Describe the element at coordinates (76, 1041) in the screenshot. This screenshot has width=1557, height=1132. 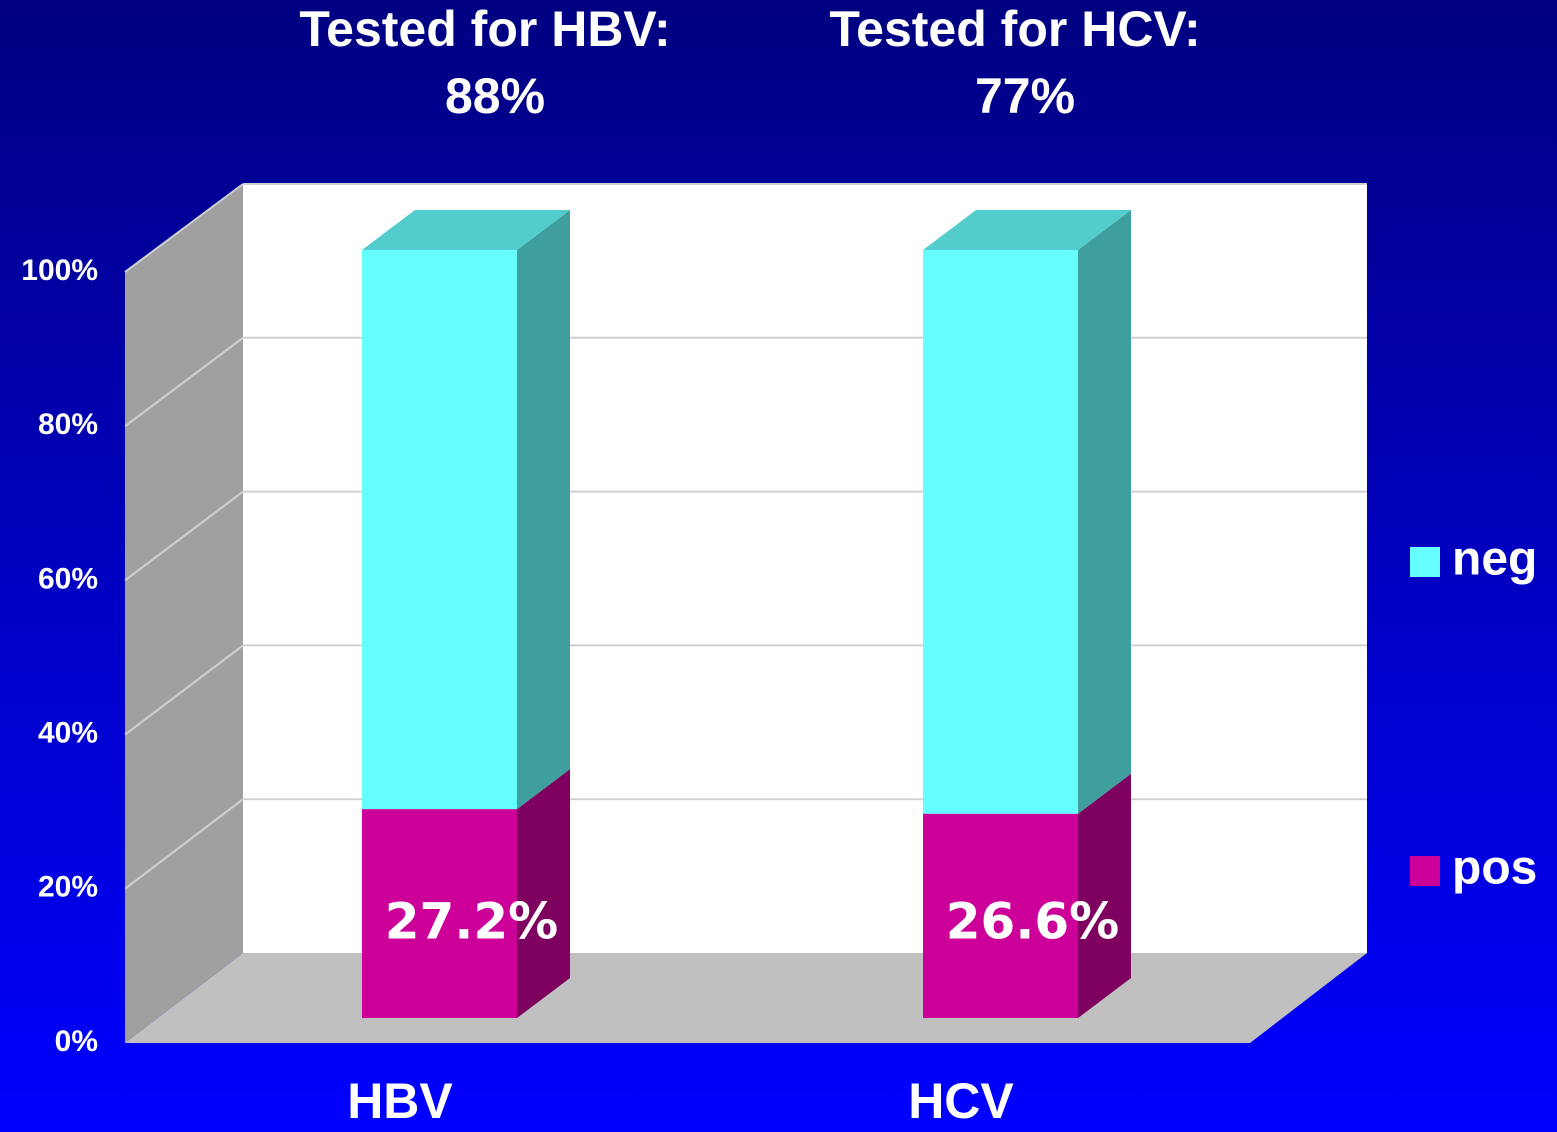
I see `y-tick-label: 0%` at that location.